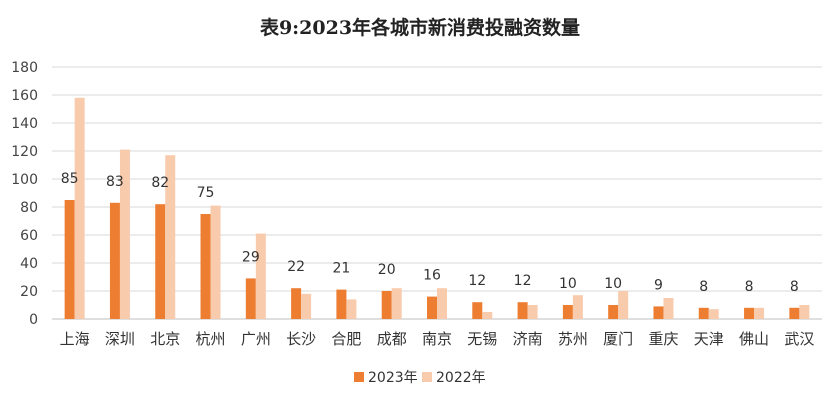 Image resolution: width=840 pixels, height=404 pixels. What do you see at coordinates (709, 339) in the screenshot?
I see `x-category-label: 天津` at bounding box center [709, 339].